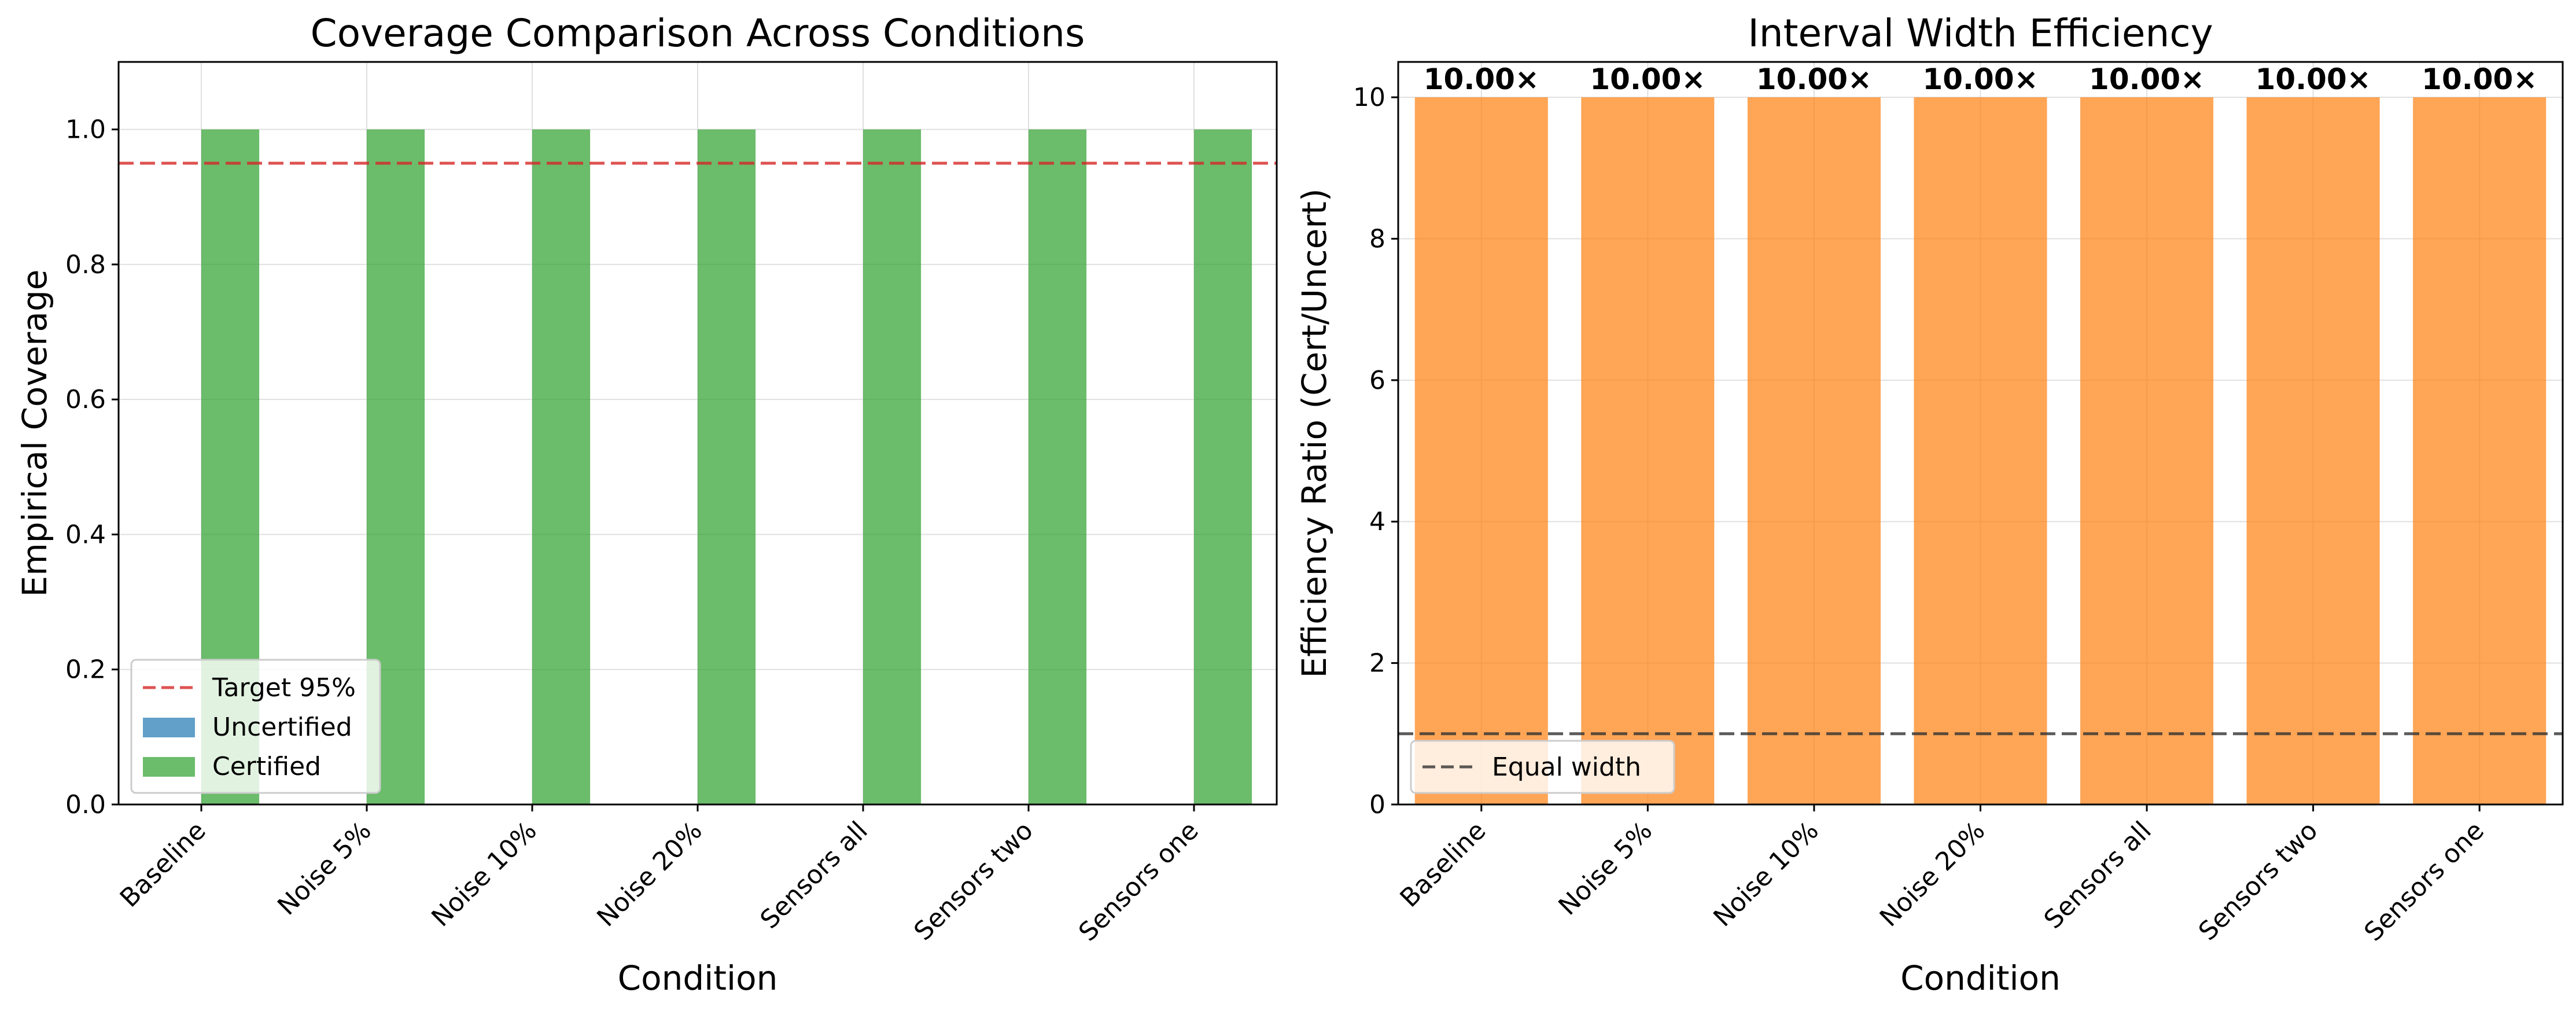 Image resolution: width=2576 pixels, height=1014 pixels. What do you see at coordinates (85, 265) in the screenshot?
I see `y-tick-label: 0.8` at bounding box center [85, 265].